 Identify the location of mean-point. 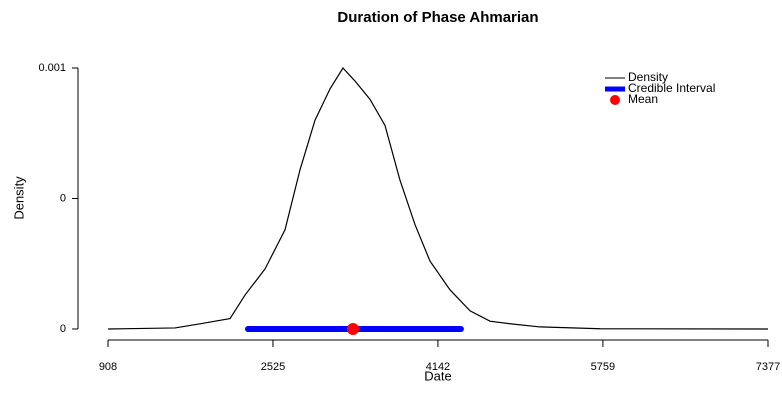
(352, 329).